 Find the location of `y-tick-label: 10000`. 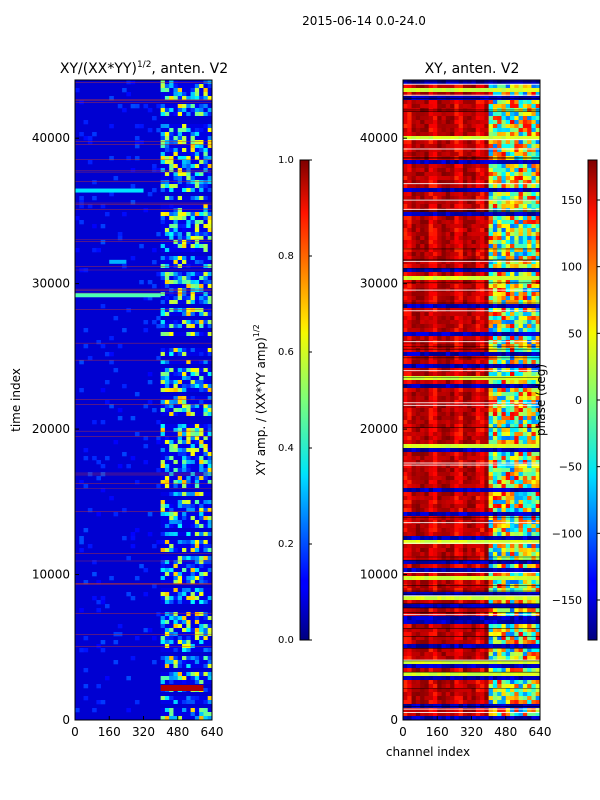

y-tick-label: 10000 is located at coordinates (51, 575).